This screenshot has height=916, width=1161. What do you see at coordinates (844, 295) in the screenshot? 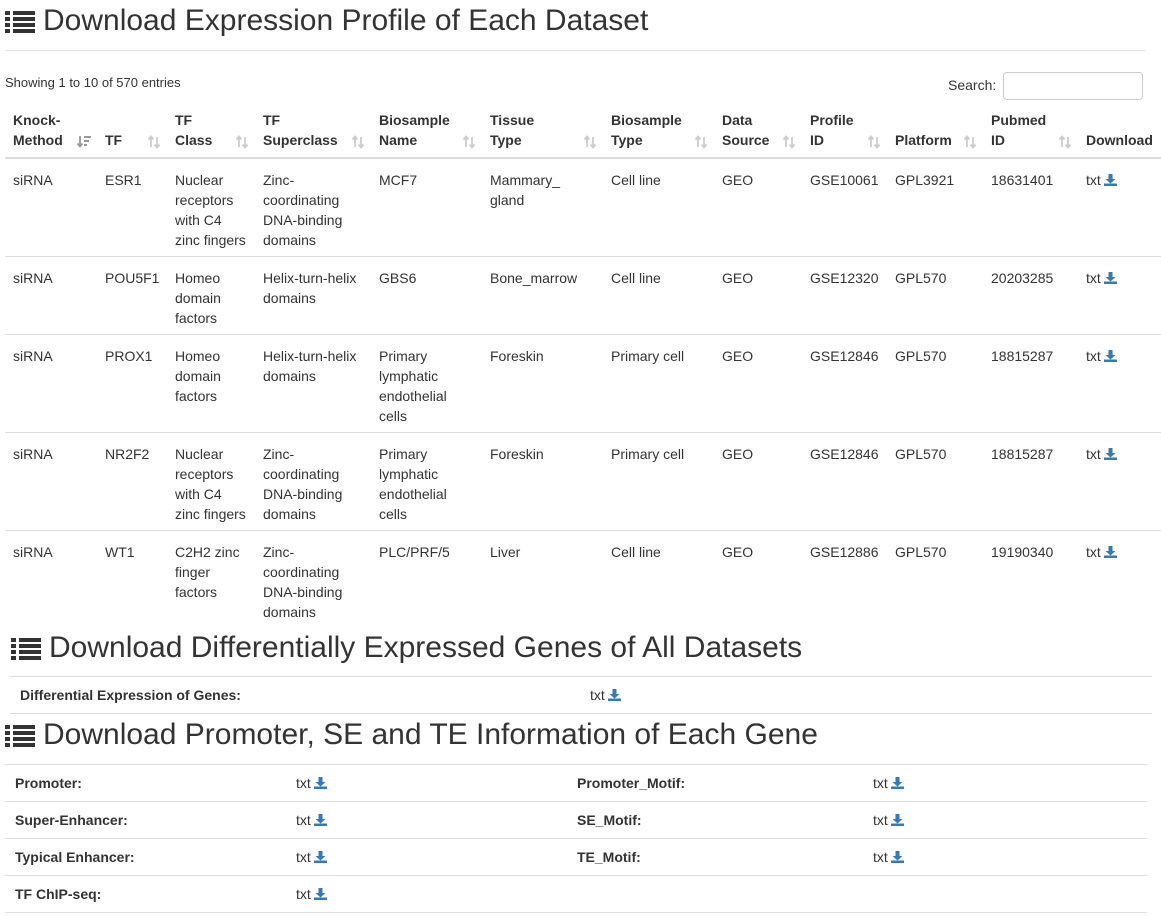
I see `table-cell: GSE12320` at bounding box center [844, 295].